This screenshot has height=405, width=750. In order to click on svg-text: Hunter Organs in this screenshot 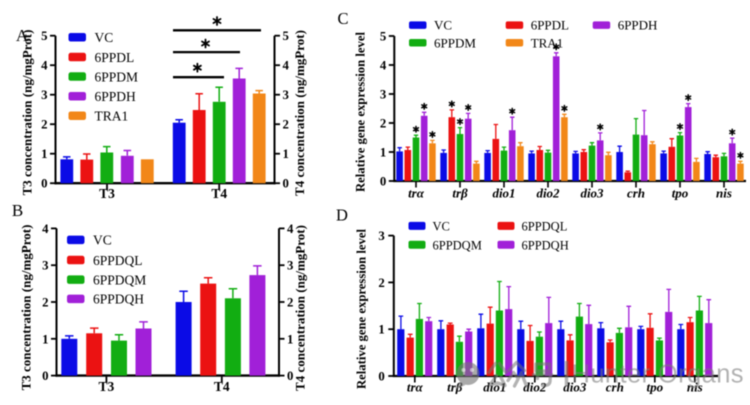, I will do `click(658, 375)`.